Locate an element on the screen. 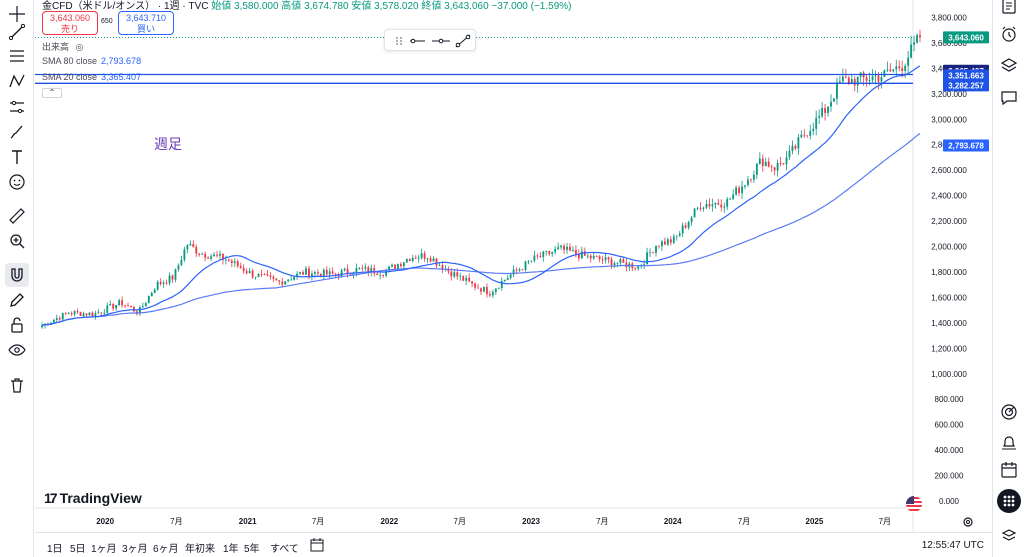 The width and height of the screenshot is (1024, 557). range-1d: 1日 is located at coordinates (55, 549).